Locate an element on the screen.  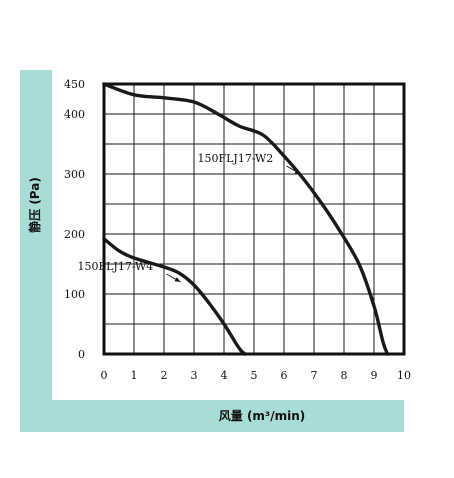
bottom-band is located at coordinates (212, 416).